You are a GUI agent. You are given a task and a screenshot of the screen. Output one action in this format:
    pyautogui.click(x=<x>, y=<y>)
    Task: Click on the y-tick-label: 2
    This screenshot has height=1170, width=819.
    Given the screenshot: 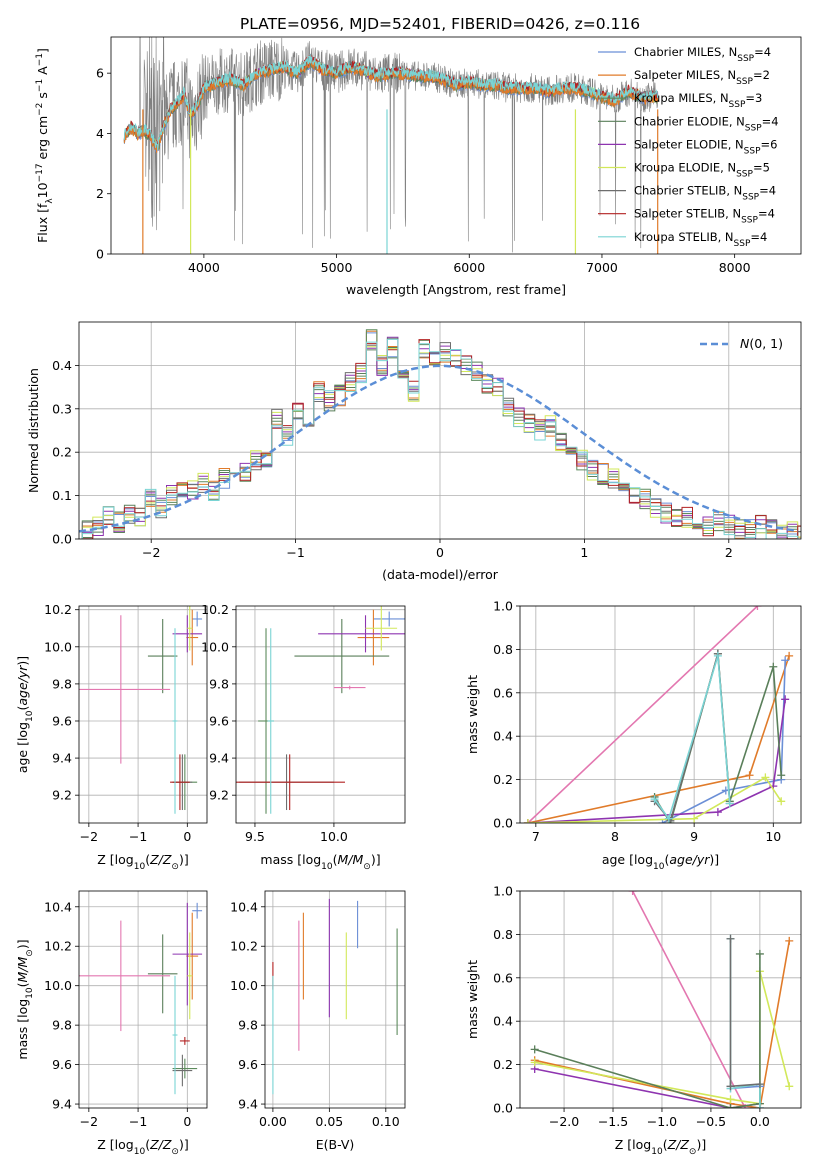 What is the action you would take?
    pyautogui.click(x=100, y=193)
    